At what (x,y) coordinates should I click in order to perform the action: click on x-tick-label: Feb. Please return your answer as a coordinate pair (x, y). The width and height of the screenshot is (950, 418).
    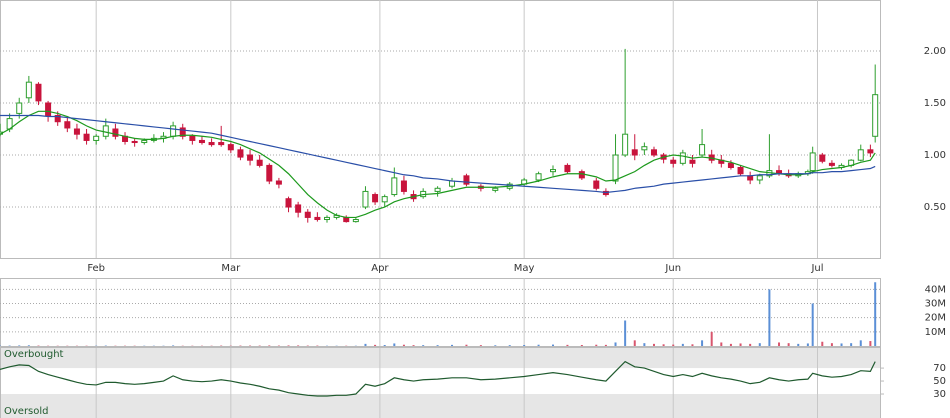
    Looking at the image, I should click on (96, 268).